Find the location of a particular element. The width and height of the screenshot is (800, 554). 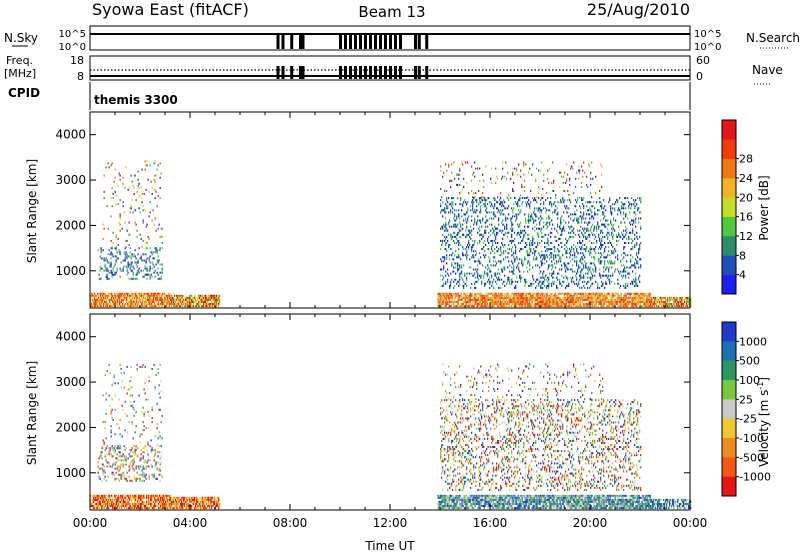

nsky-gap-bar is located at coordinates (355, 42).